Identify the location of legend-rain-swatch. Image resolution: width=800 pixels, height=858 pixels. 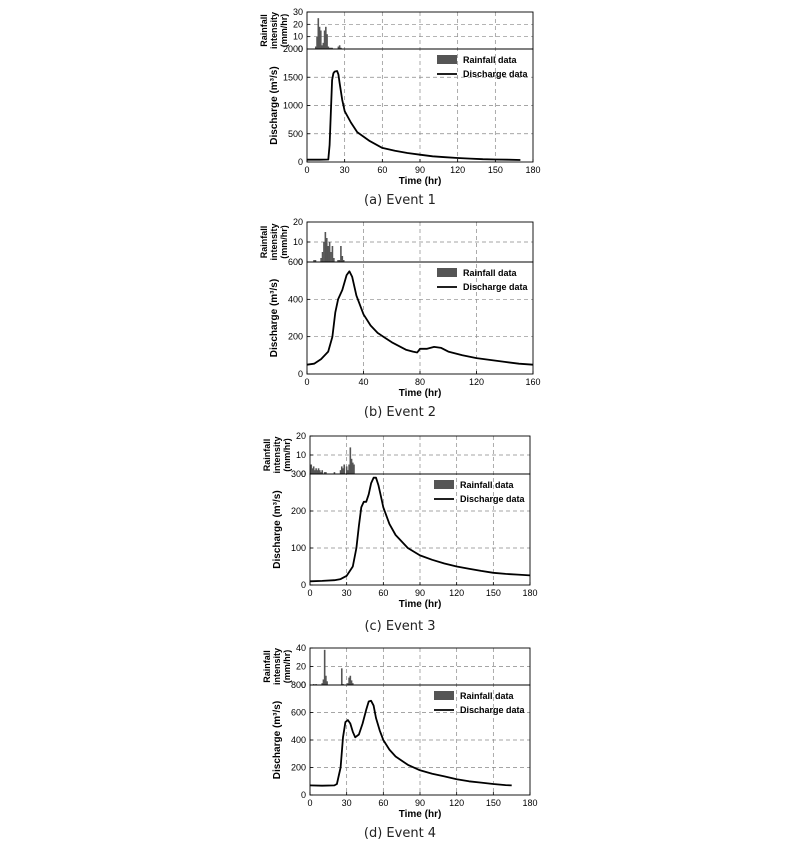
(444, 695).